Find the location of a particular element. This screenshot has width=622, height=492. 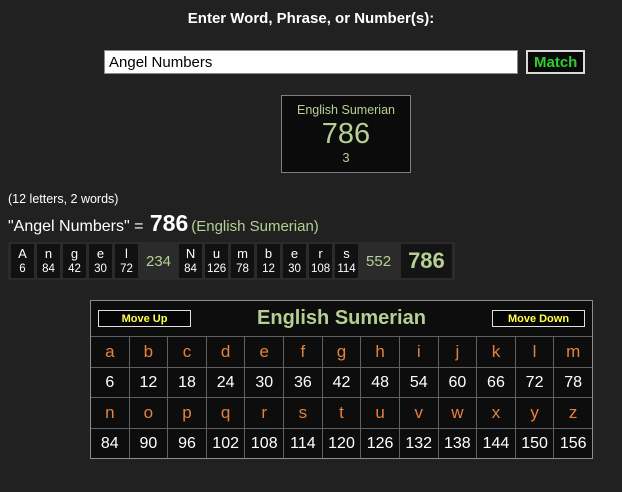

cipher-table-header: Move Up English Sumerian Move Down is located at coordinates (341, 318).